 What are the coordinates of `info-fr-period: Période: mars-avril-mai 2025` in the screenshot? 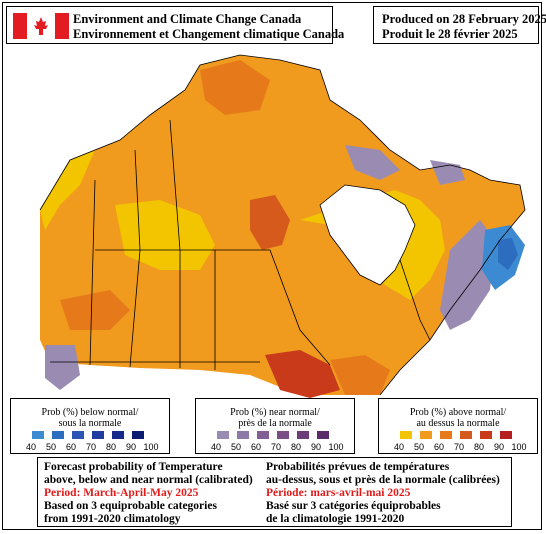 It's located at (338, 493).